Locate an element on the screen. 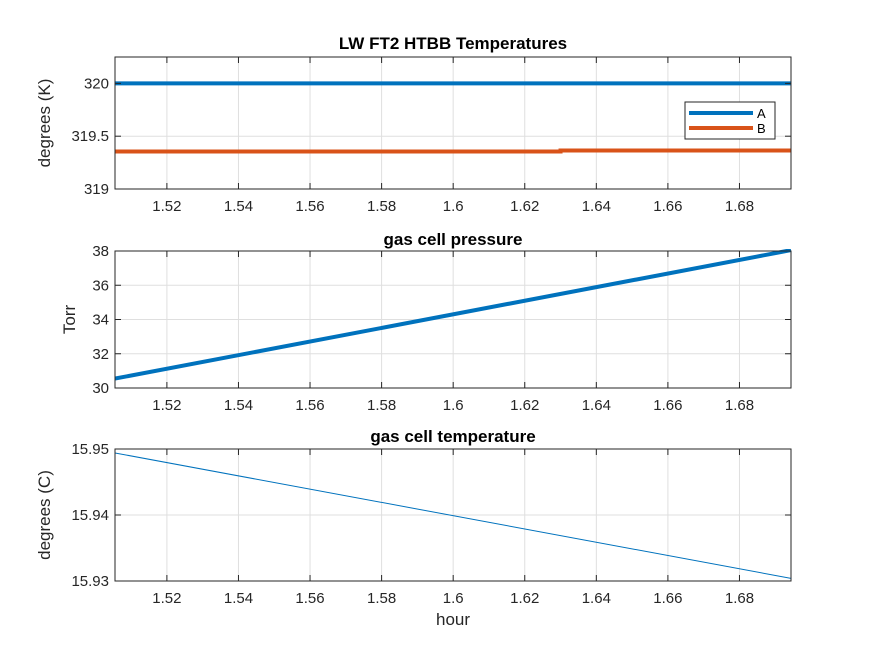 This screenshot has width=875, height=656. chart-title: gas cell temperature is located at coordinates (452, 436).